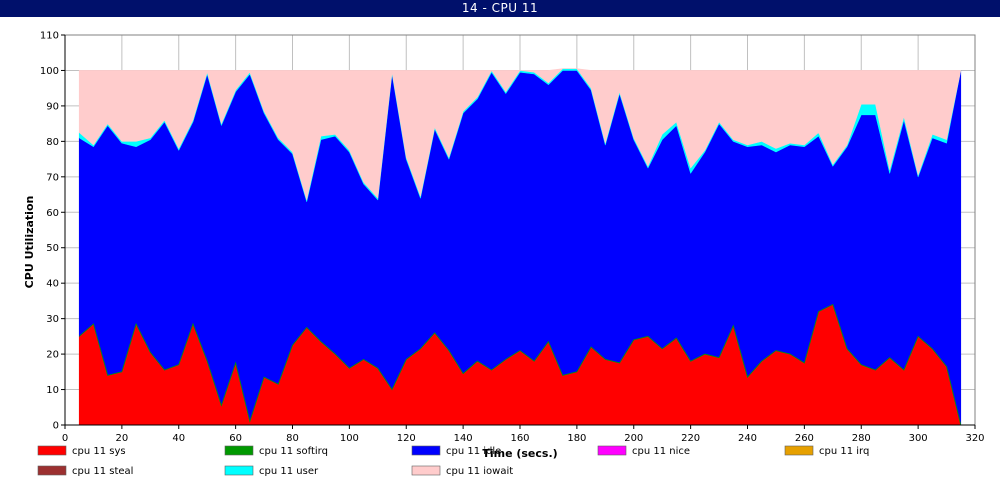 This screenshot has height=504, width=1000. What do you see at coordinates (102, 471) in the screenshot?
I see `legend-label-steal: cpu 11 steal` at bounding box center [102, 471].